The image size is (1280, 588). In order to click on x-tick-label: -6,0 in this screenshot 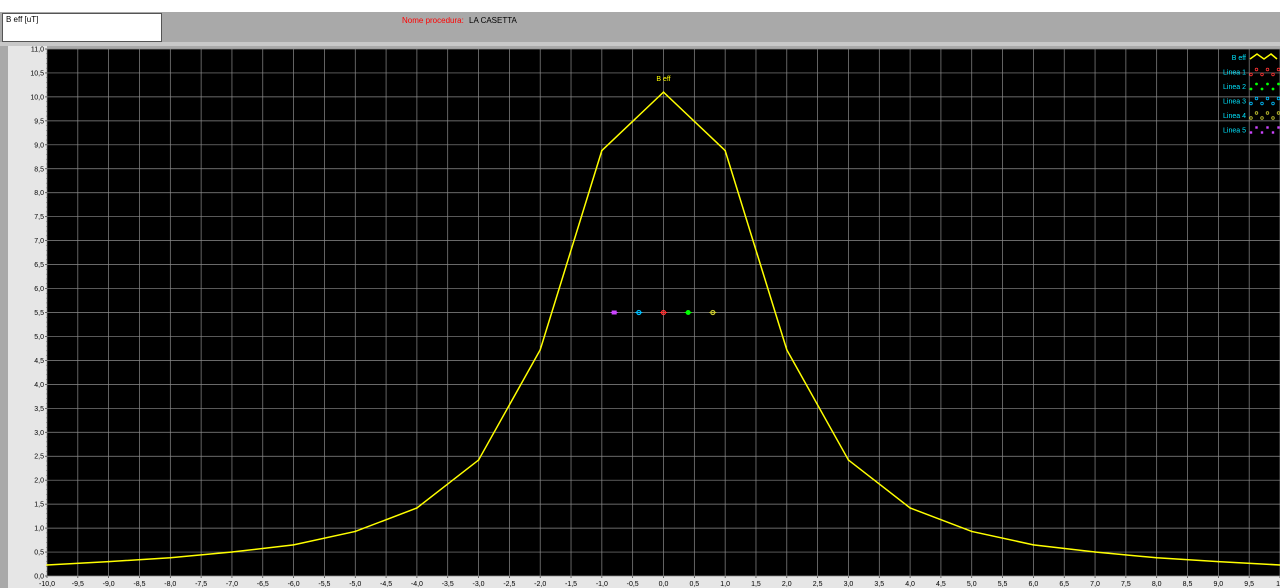, I will do `click(294, 584)`.